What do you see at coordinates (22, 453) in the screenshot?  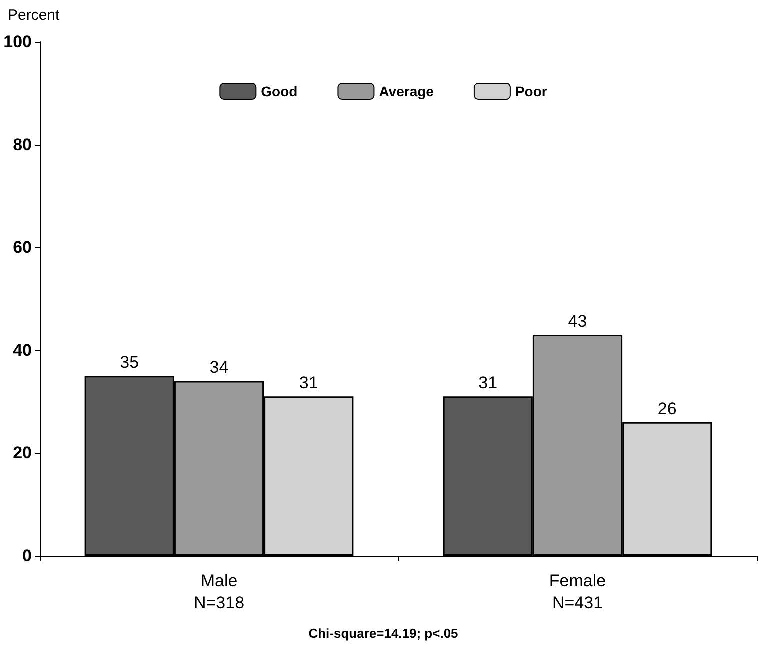 I see `y-tick-label: 20` at bounding box center [22, 453].